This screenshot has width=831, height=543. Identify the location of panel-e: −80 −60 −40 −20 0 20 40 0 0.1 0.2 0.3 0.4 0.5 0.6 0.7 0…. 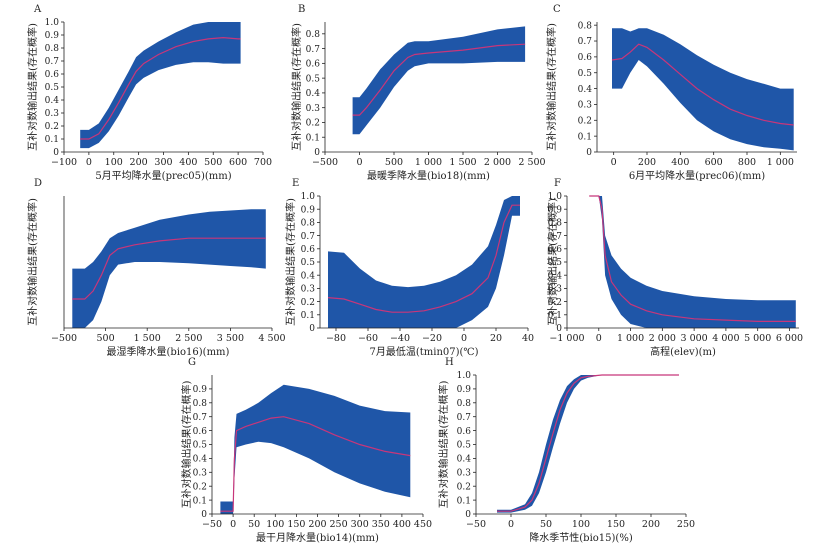
(409, 268).